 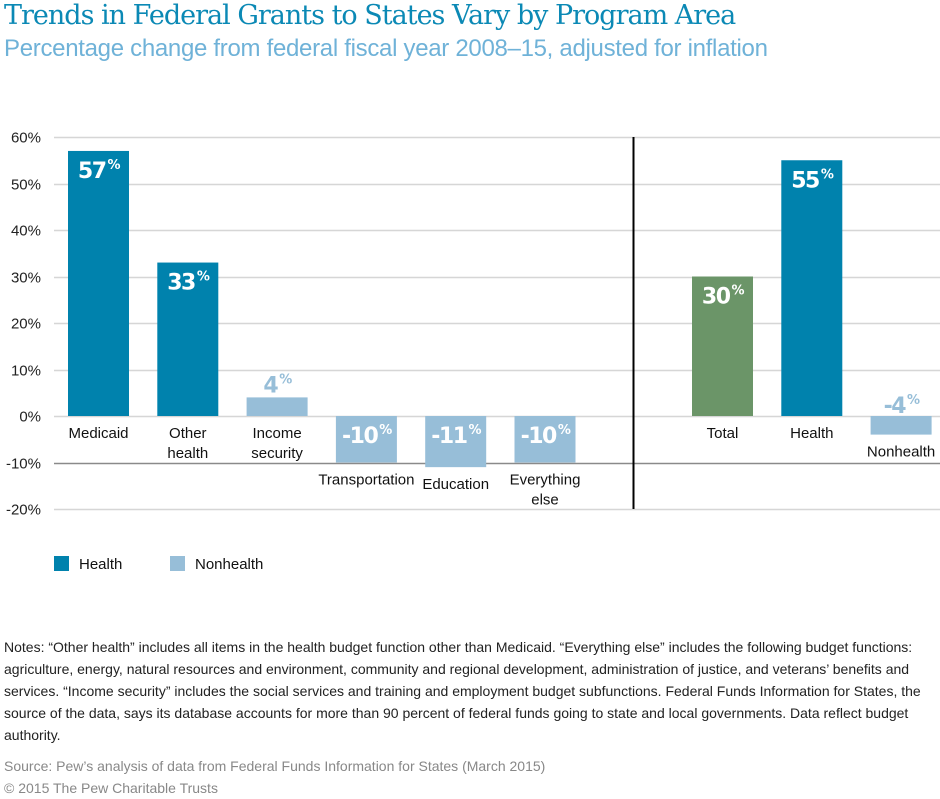 I want to click on legend-swatch-health, so click(x=61, y=563).